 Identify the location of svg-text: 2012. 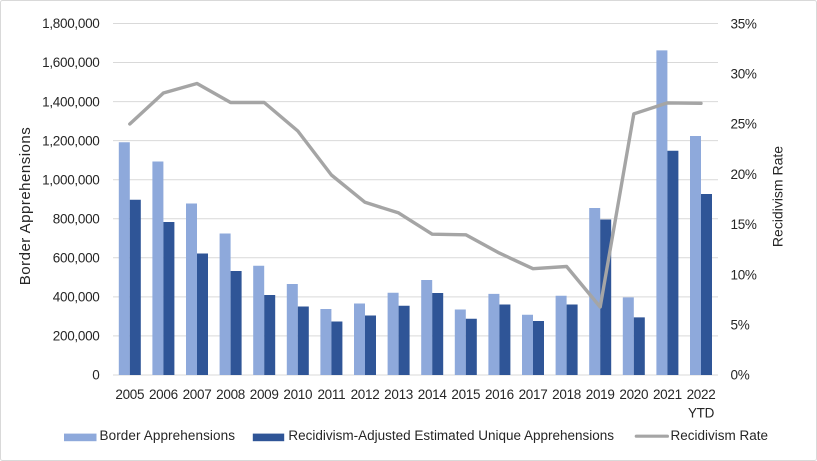
(365, 394).